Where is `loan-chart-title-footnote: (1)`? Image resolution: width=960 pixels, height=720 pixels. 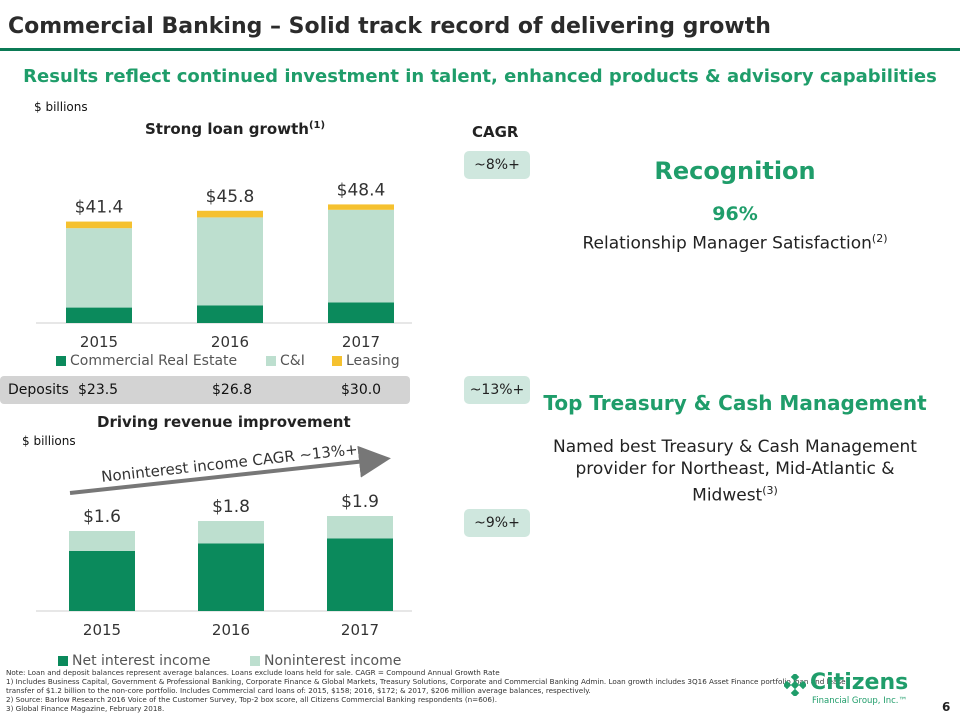 loan-chart-title-footnote: (1) is located at coordinates (317, 125).